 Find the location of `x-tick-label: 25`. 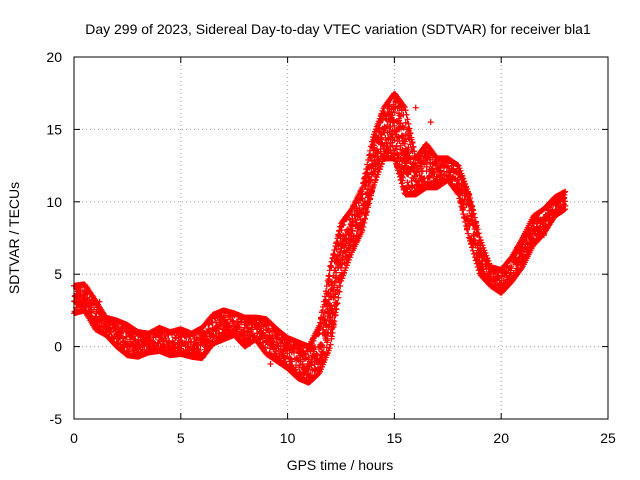

x-tick-label: 25 is located at coordinates (608, 438).